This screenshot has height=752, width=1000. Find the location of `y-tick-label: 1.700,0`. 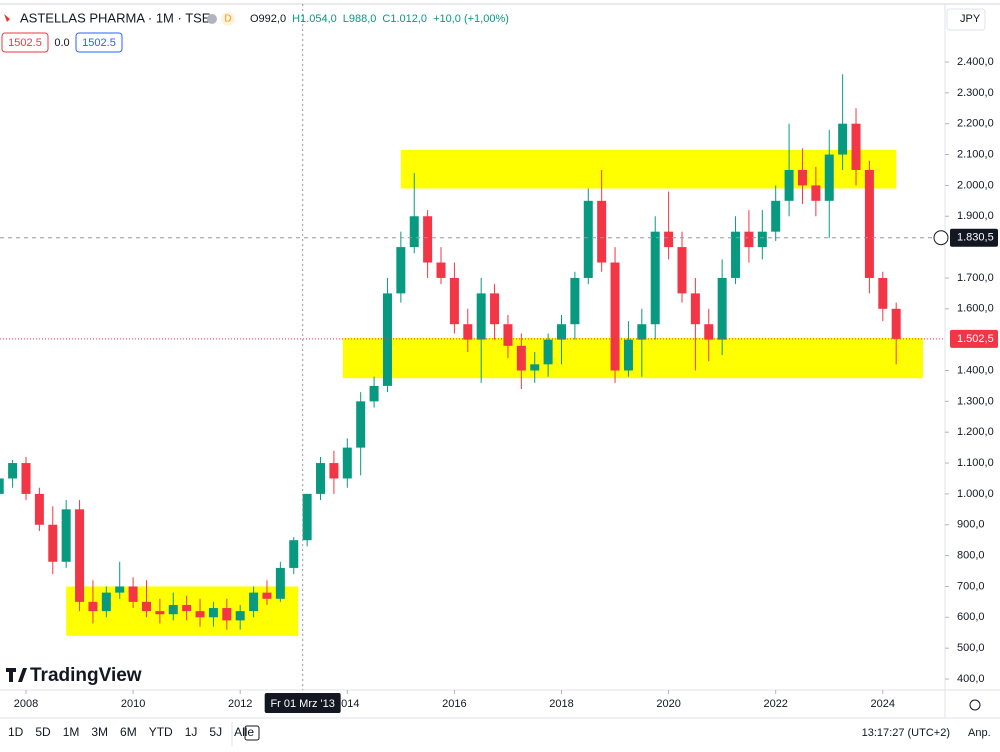

y-tick-label: 1.700,0 is located at coordinates (975, 278).